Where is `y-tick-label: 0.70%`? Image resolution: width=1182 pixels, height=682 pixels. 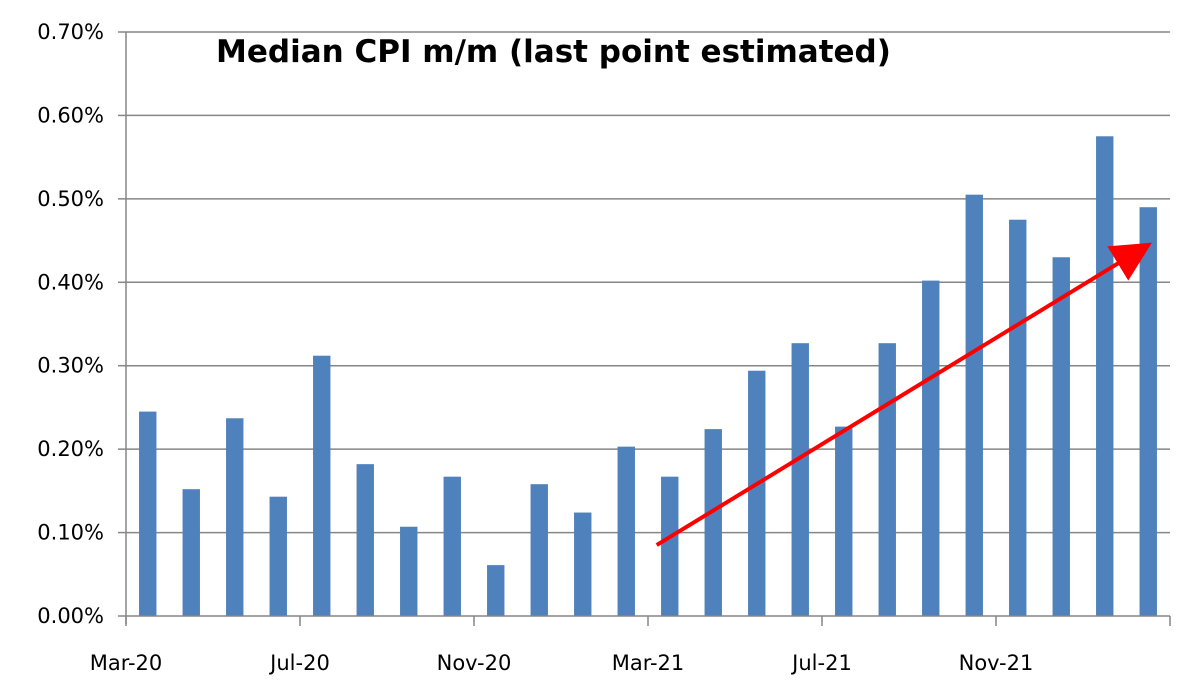 y-tick-label: 0.70% is located at coordinates (70, 32).